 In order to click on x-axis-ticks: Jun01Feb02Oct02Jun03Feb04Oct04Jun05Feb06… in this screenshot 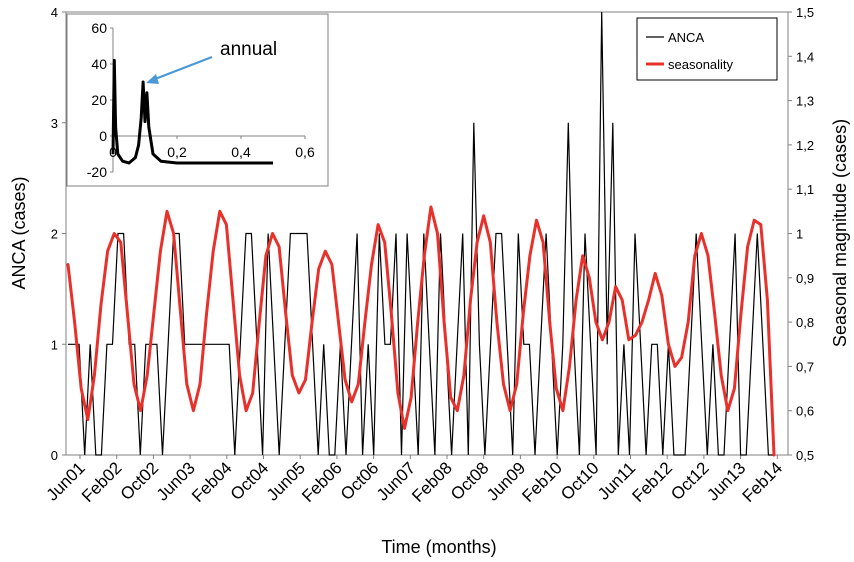, I will do `click(414, 480)`.